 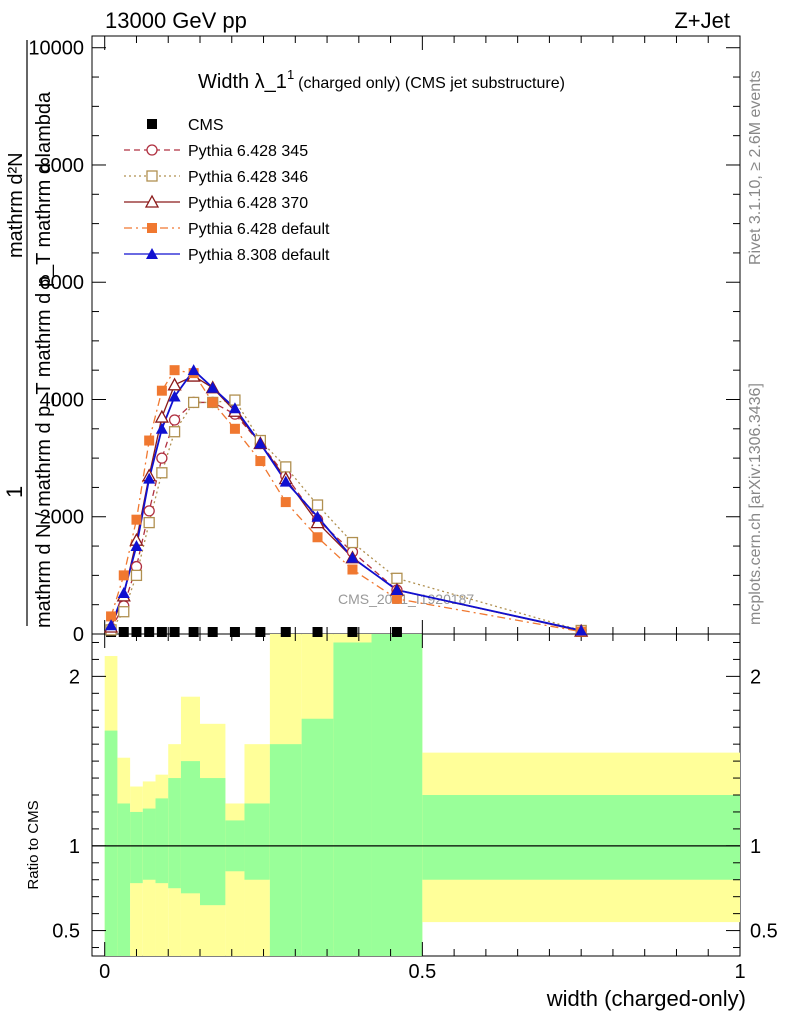 What do you see at coordinates (66, 932) in the screenshot?
I see `ratio-ytick-label: 0.5` at bounding box center [66, 932].